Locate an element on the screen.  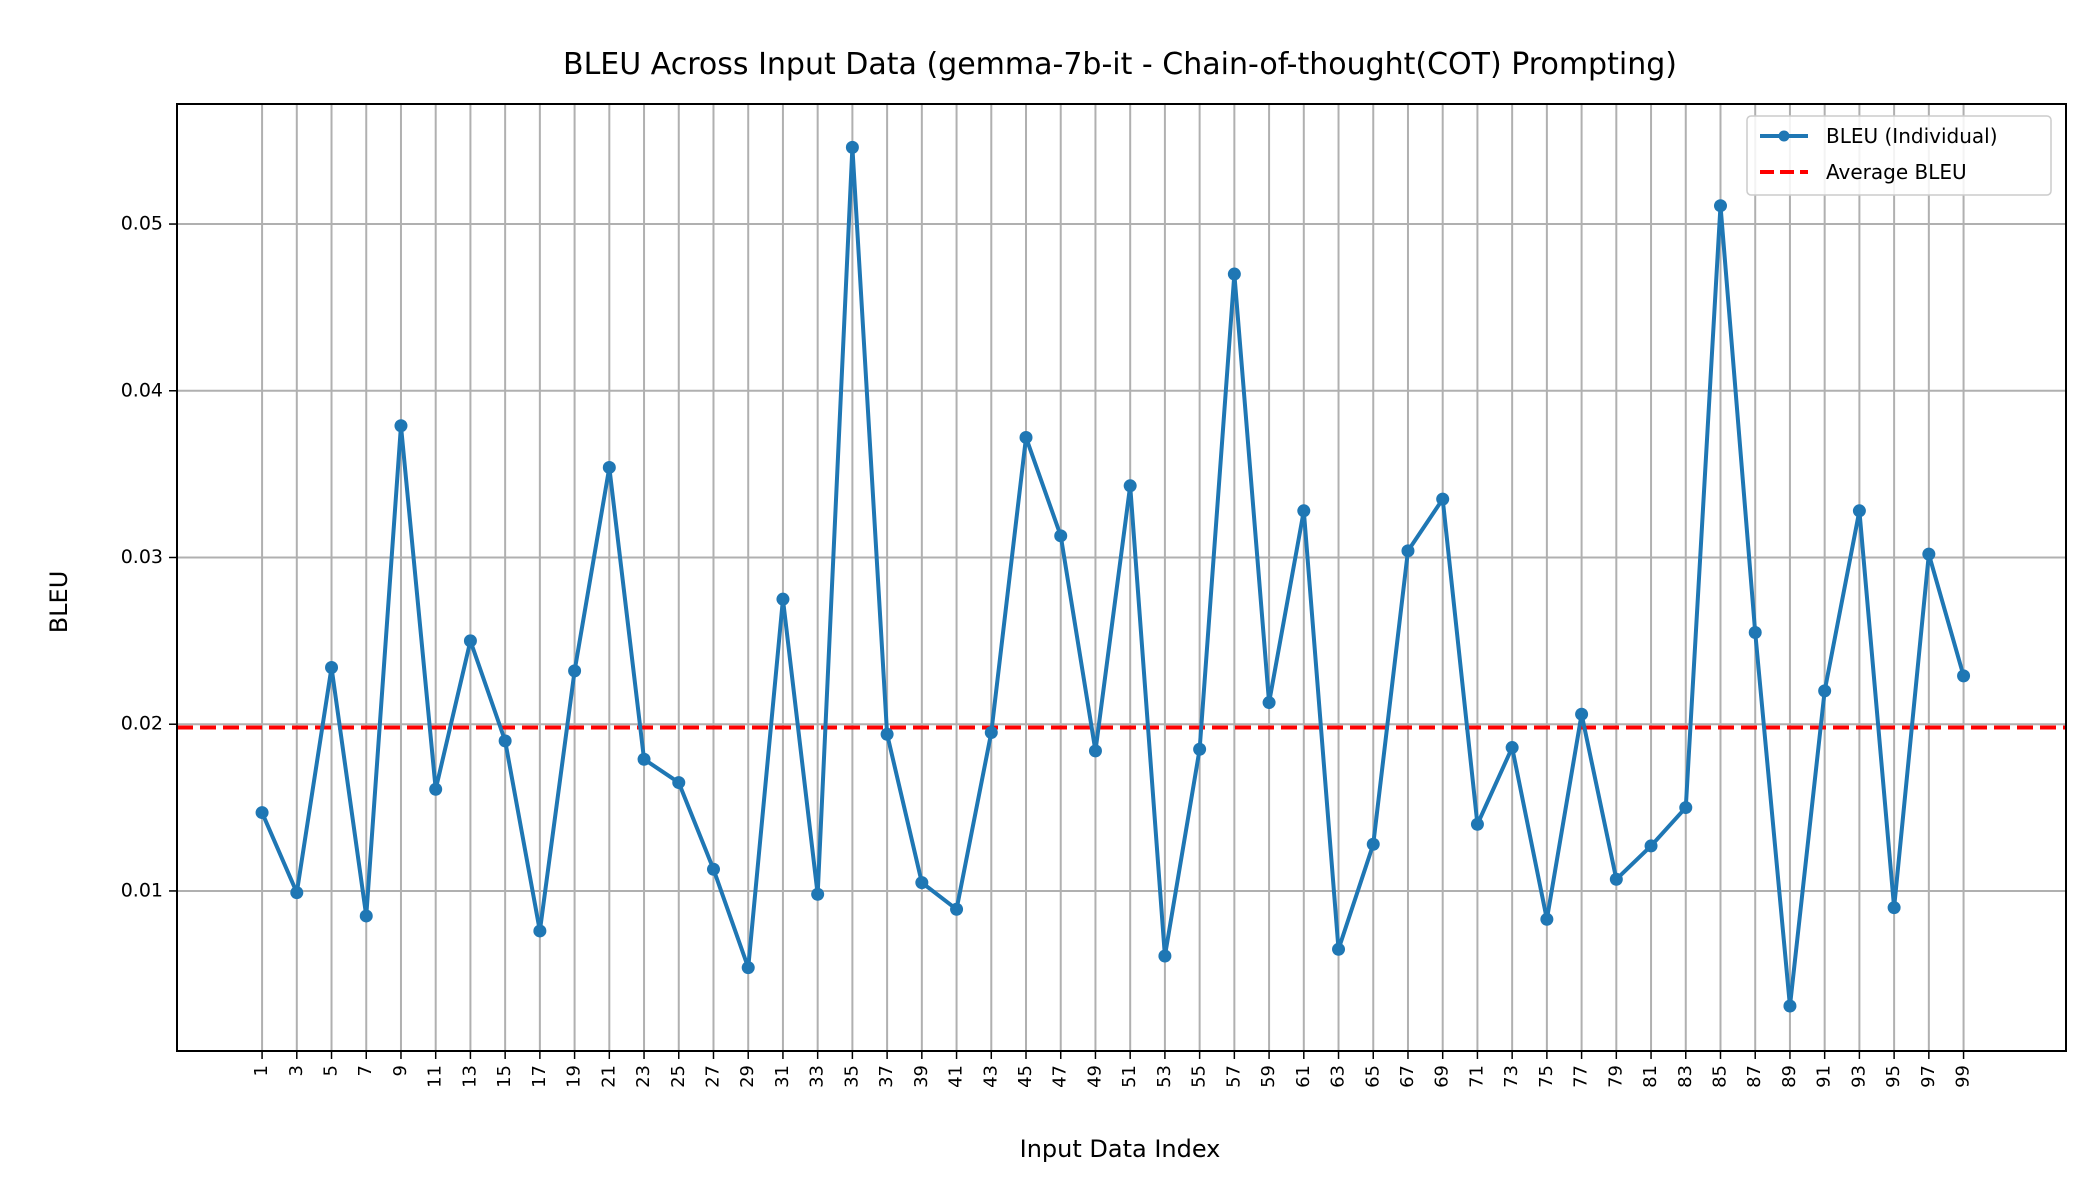
x-tick-label: 33 is located at coordinates (817, 1076).